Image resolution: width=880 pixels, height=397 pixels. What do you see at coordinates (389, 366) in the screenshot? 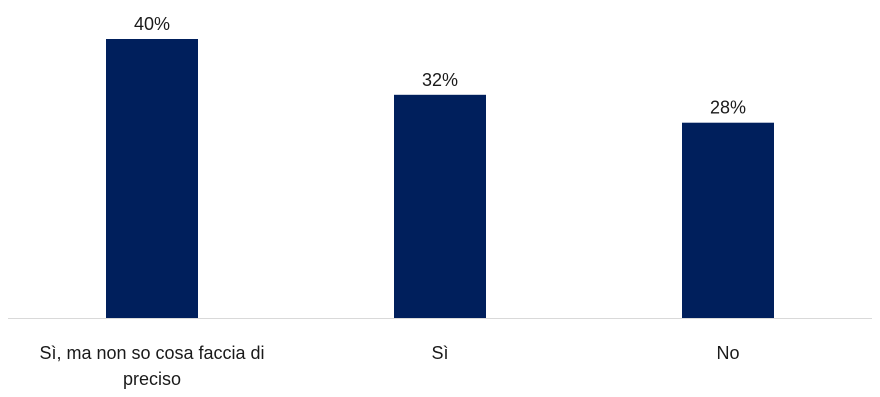
I see `category-labels-layer: Sì, ma non so cosa faccia di preciso Sì No` at bounding box center [389, 366].